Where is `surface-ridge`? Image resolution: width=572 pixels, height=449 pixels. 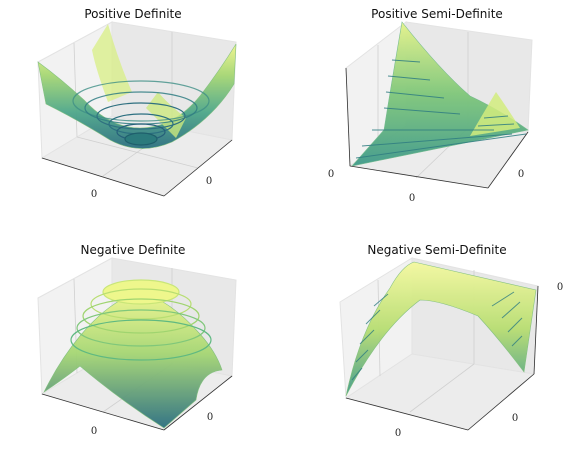
surface-ridge is located at coordinates (441, 329).